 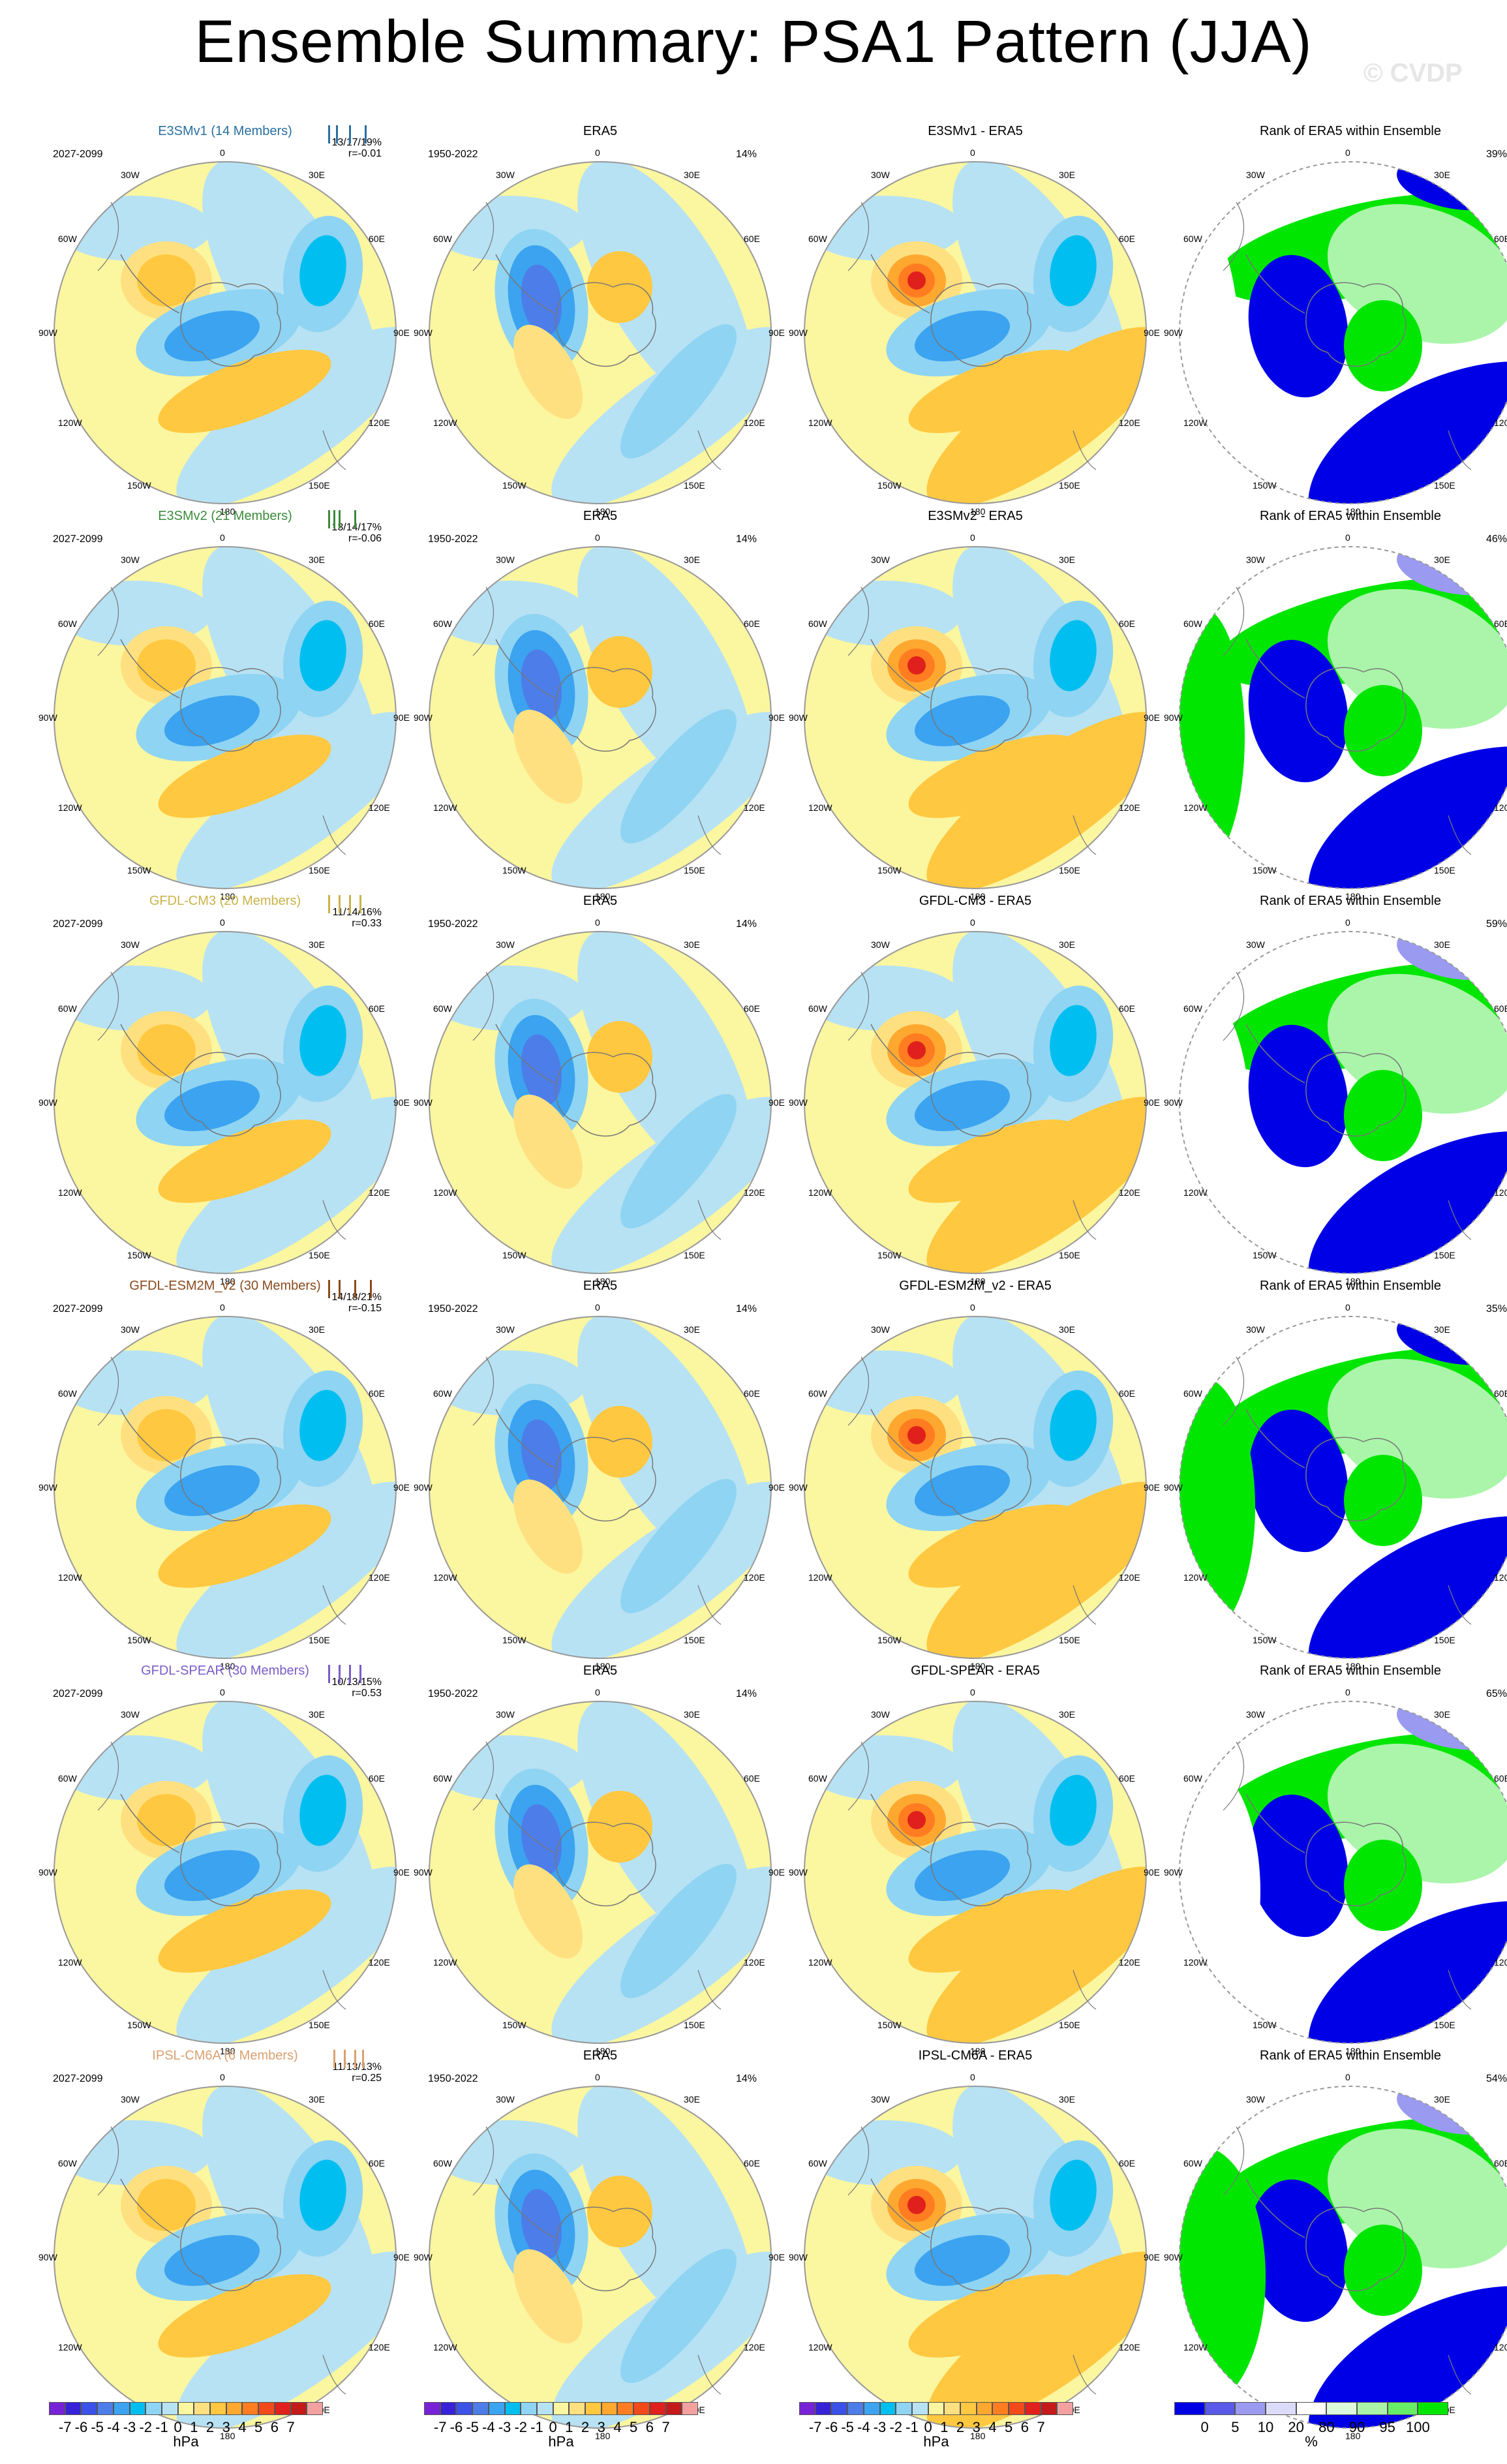 I want to click on south-america-outline, so click(x=858, y=621).